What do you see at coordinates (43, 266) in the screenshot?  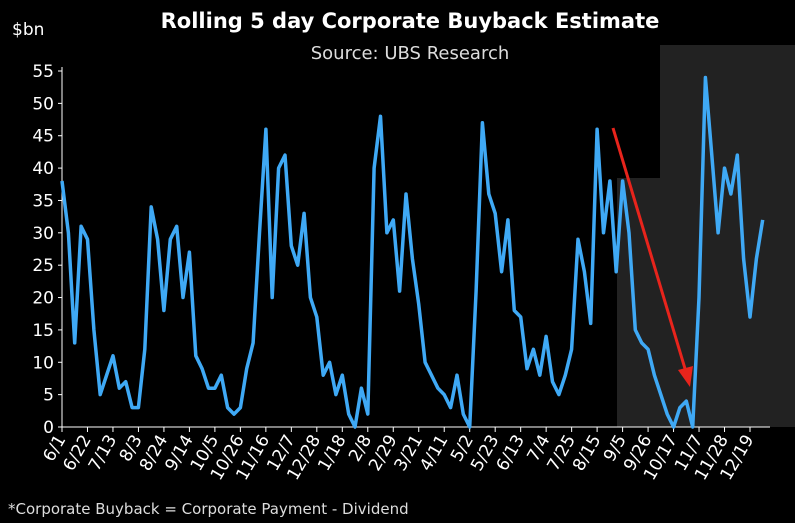 I see `y-tick-label: 25` at bounding box center [43, 266].